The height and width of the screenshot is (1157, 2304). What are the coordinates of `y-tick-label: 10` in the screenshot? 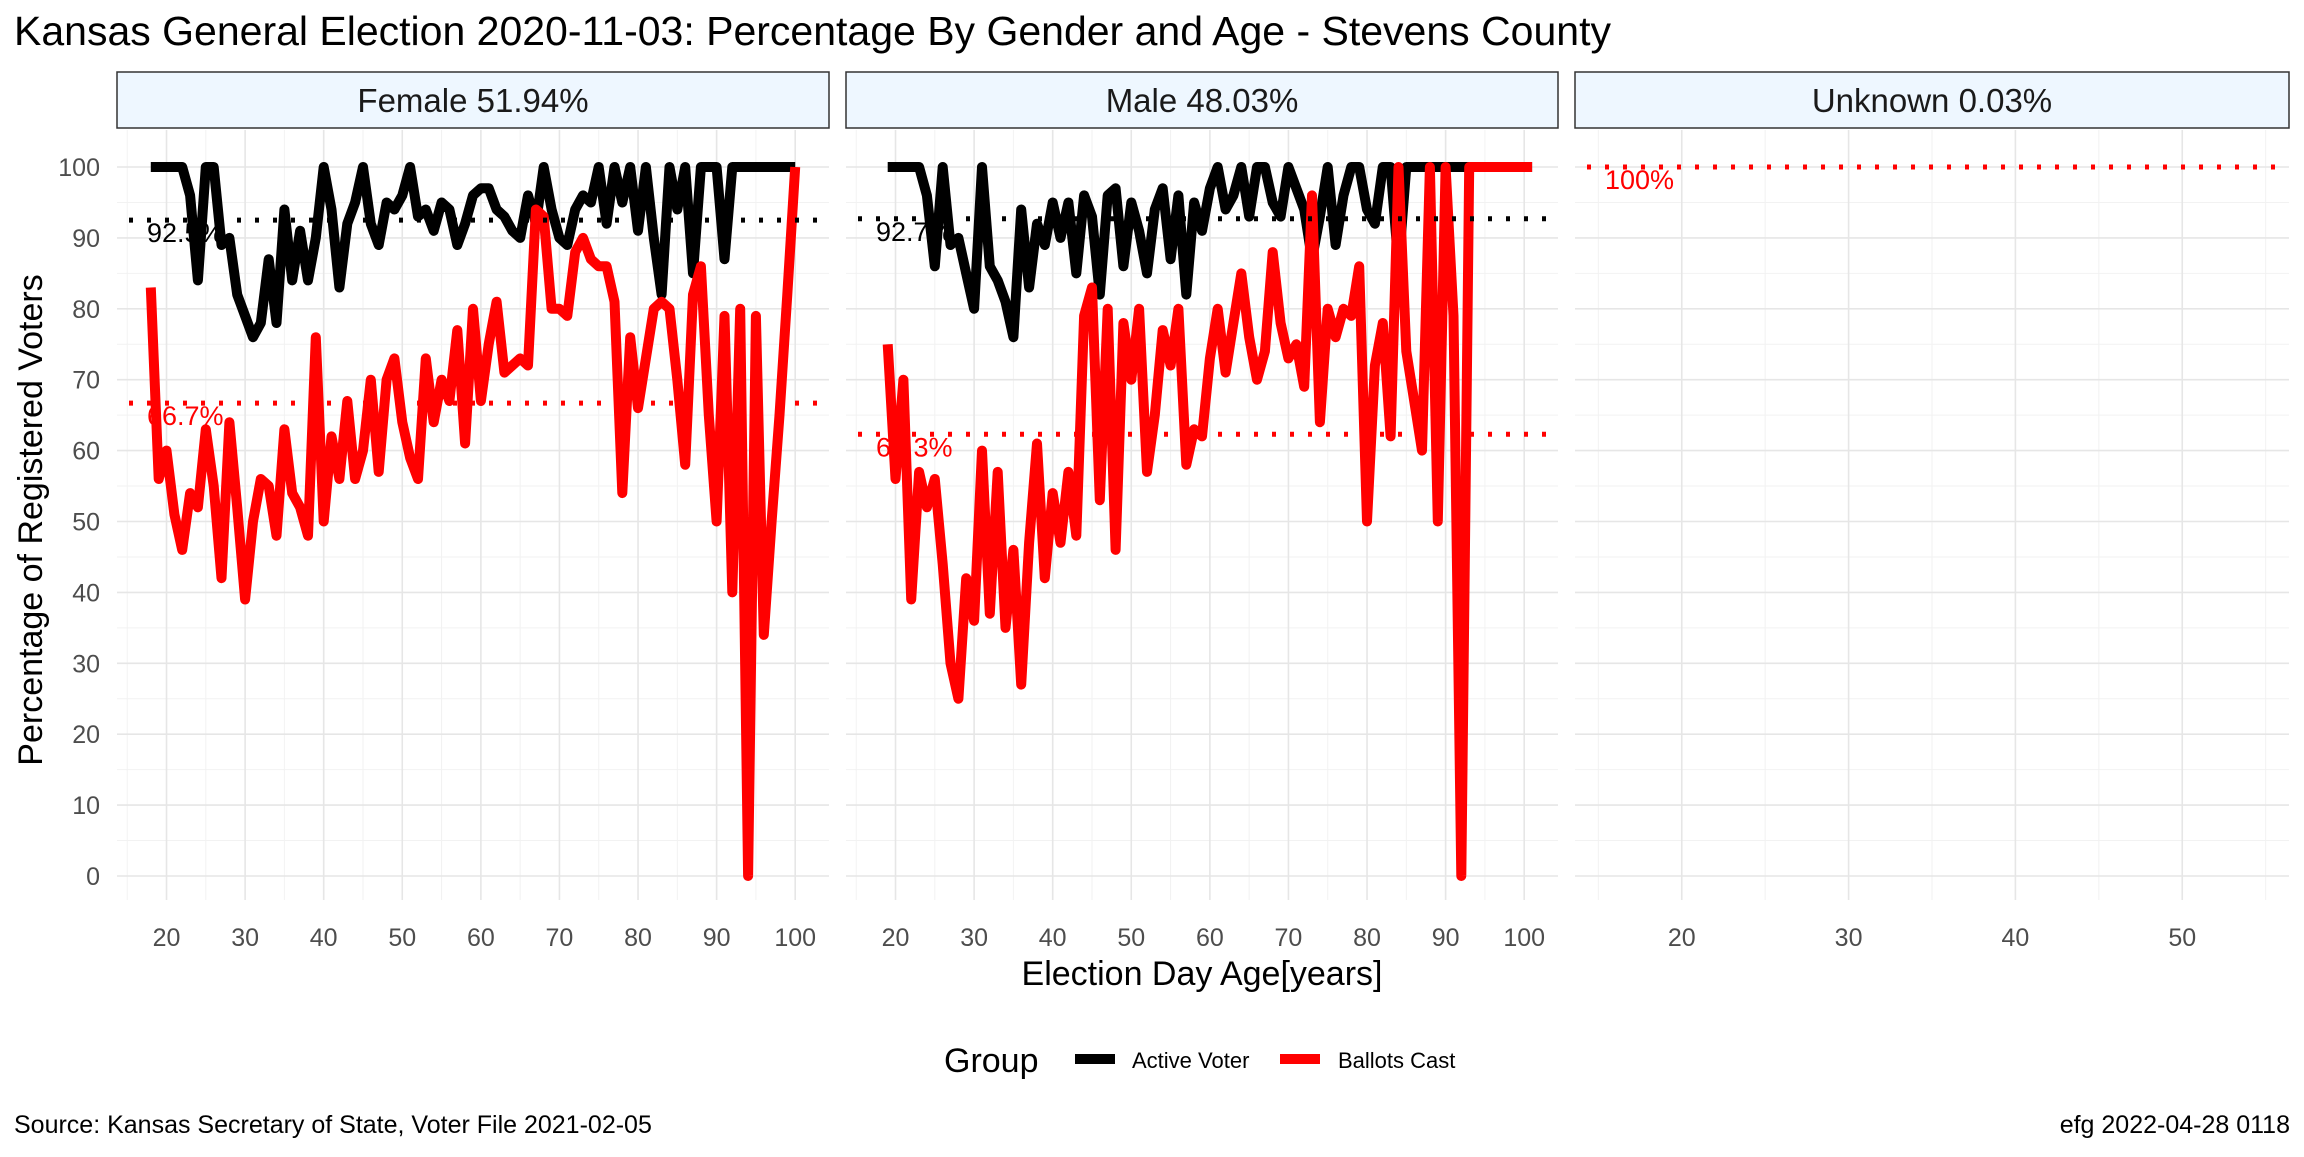 It's located at (86, 806).